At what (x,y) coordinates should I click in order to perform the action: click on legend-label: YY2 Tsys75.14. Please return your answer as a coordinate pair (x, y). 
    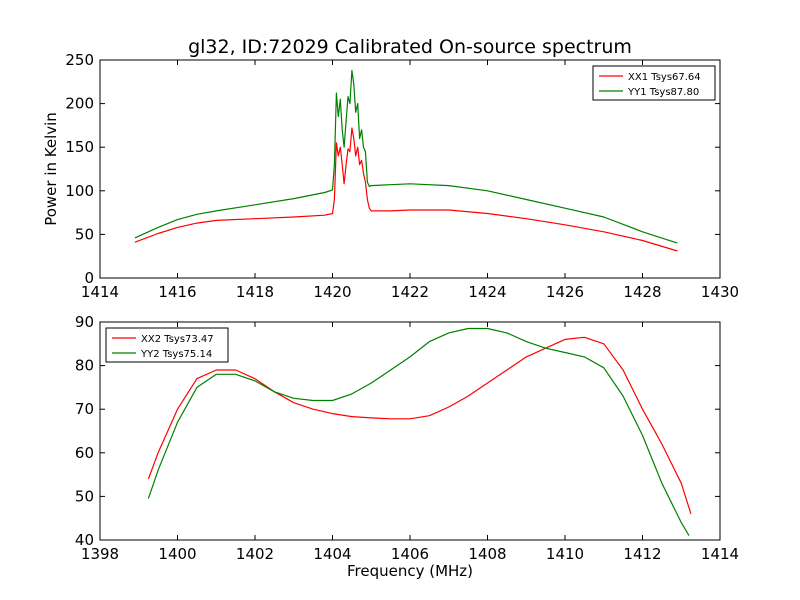
    Looking at the image, I should click on (176, 354).